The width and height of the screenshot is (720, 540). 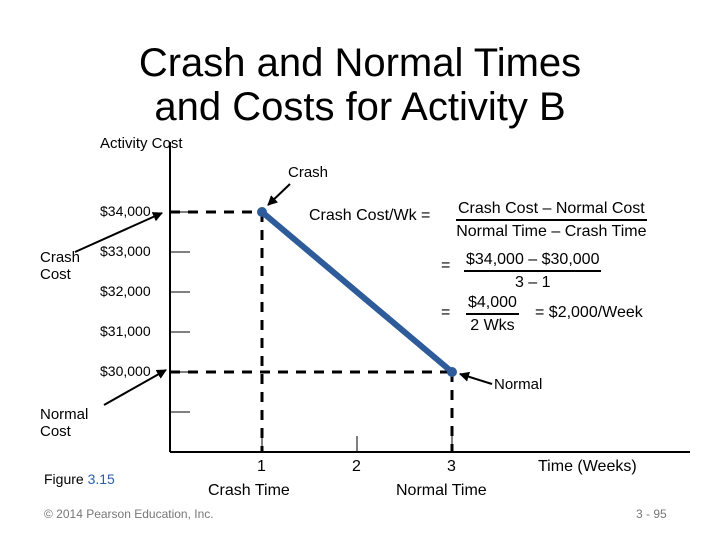 I want to click on crash-cost-arrow, so click(x=118, y=232).